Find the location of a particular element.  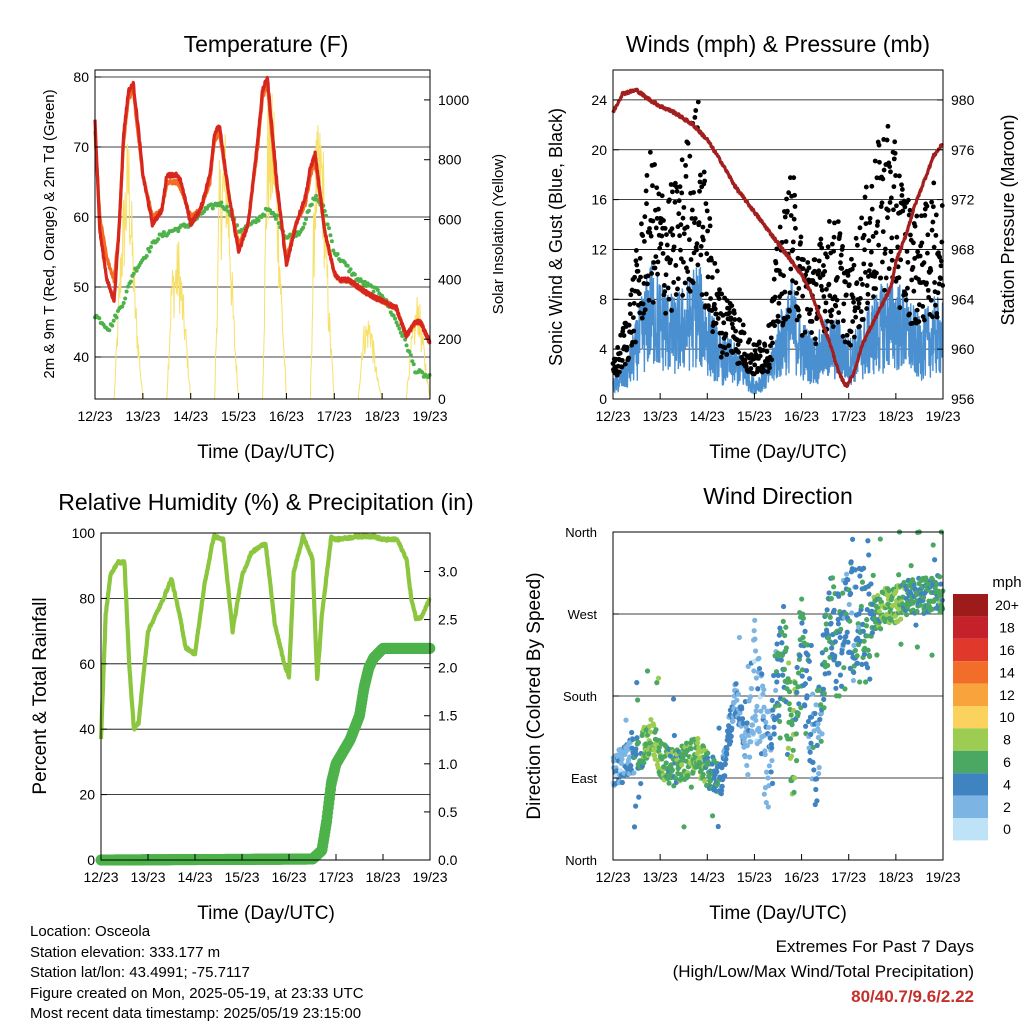

temperature-left-ticks: 40 50 60 70 80 is located at coordinates (87, 217).